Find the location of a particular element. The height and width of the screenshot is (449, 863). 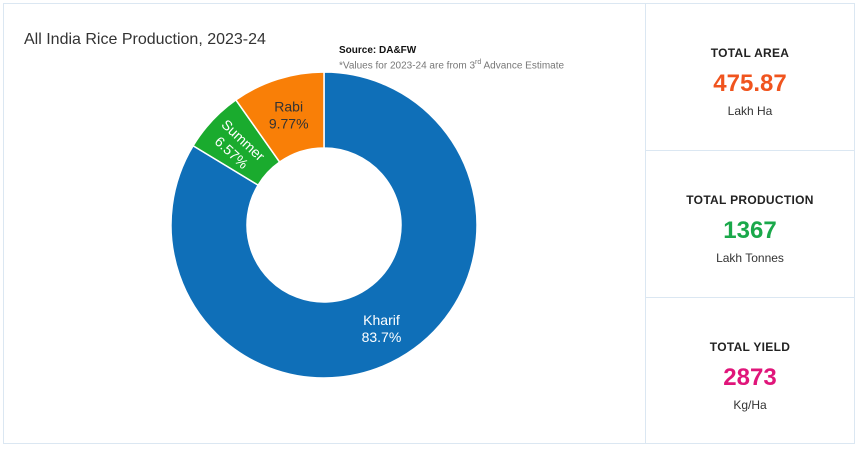

slice-name-rabi: Rabi is located at coordinates (288, 106).